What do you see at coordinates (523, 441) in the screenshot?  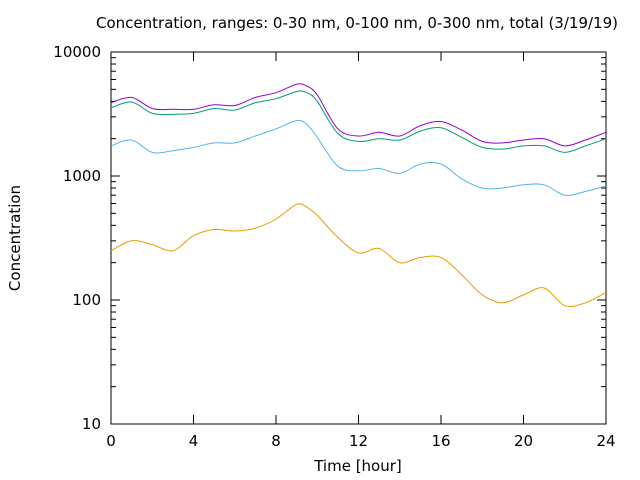 I see `x-tick-label: 20` at bounding box center [523, 441].